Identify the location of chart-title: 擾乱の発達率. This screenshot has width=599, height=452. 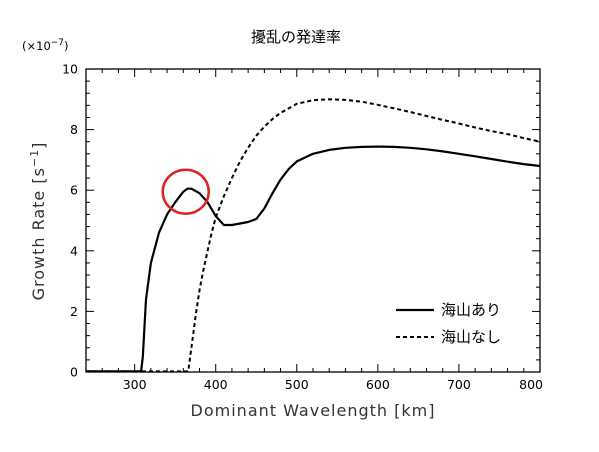
(296, 37).